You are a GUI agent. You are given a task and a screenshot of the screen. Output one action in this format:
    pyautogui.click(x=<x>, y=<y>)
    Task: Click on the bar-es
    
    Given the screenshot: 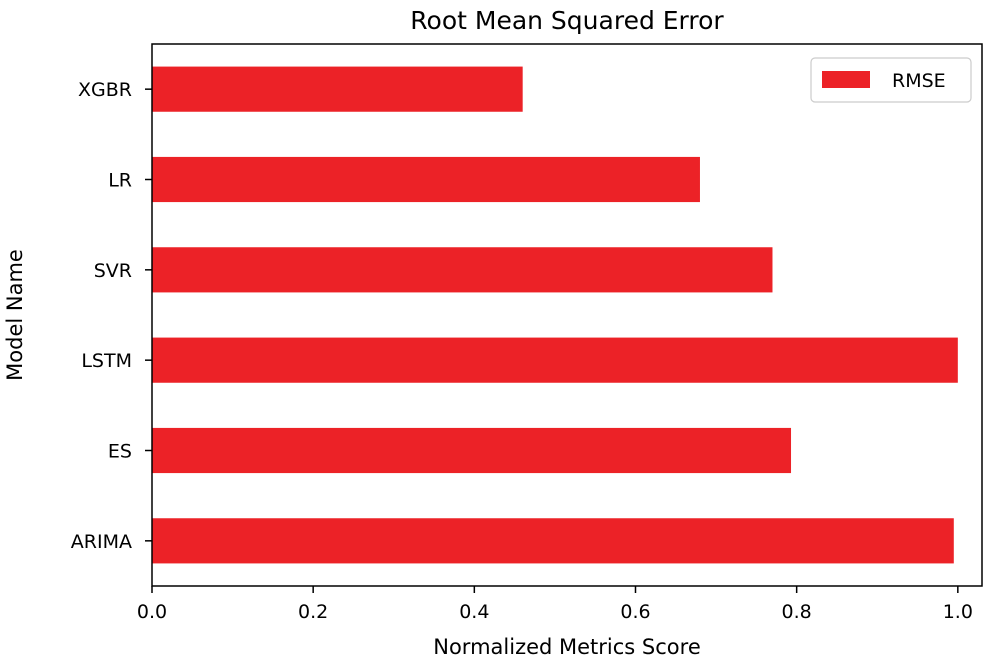 What is the action you would take?
    pyautogui.click(x=472, y=450)
    